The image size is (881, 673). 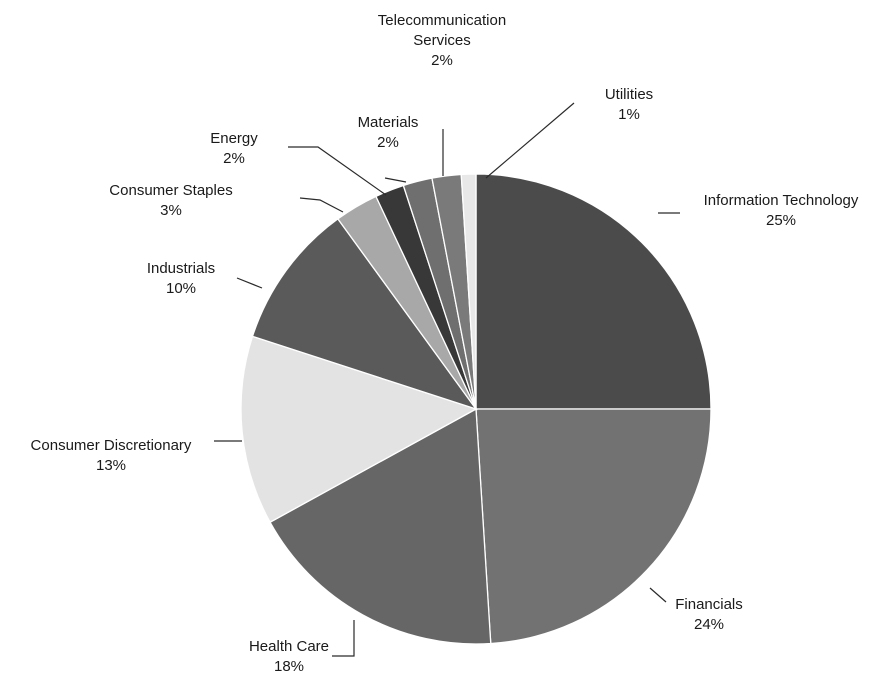 I want to click on slice-name-label: Telecommunication, so click(x=442, y=20).